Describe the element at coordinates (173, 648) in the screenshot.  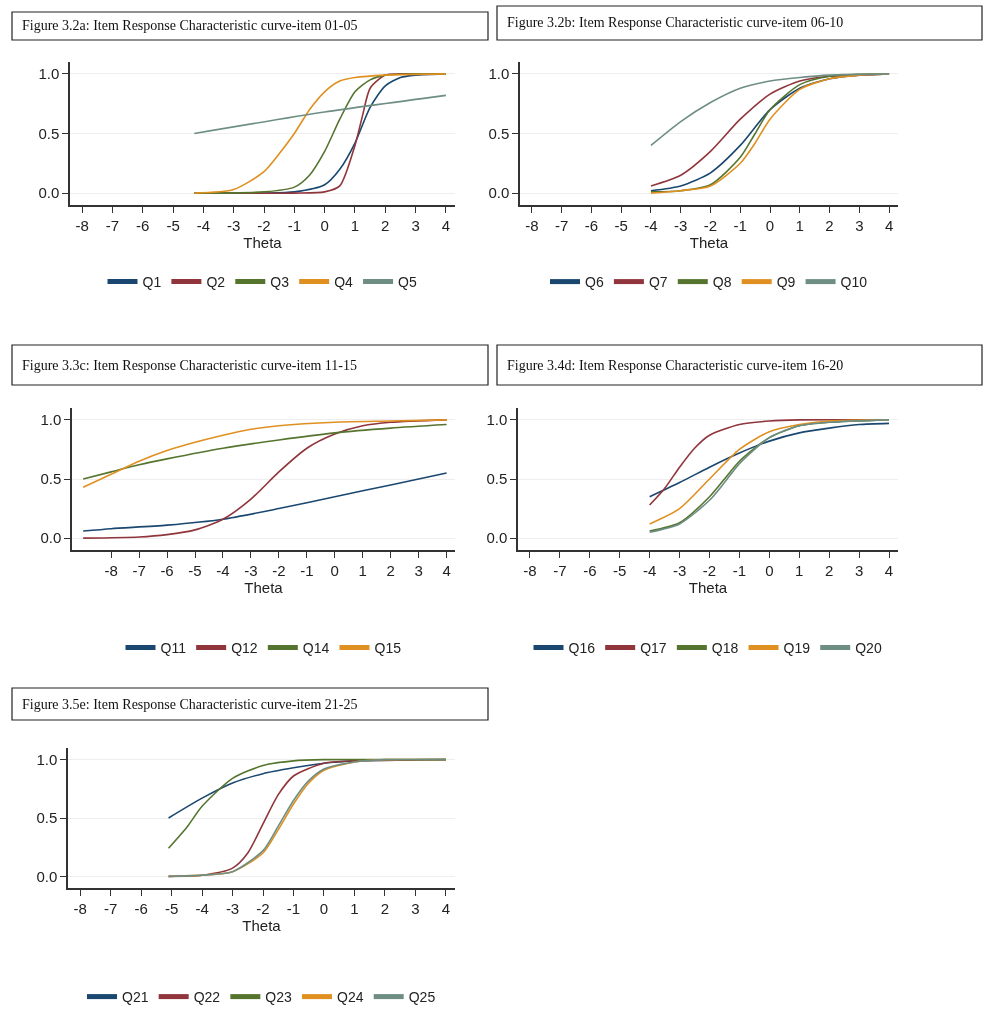
I see `legend-label: Q11` at that location.